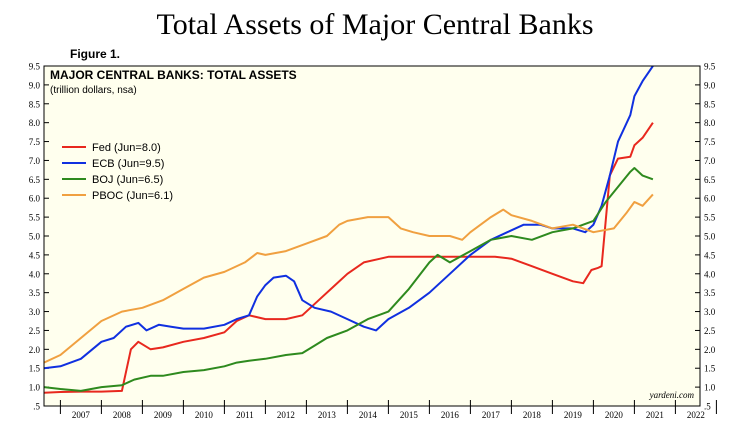 The height and width of the screenshot is (431, 750). Describe the element at coordinates (204, 415) in the screenshot. I see `x-tick-label: 2010` at that location.